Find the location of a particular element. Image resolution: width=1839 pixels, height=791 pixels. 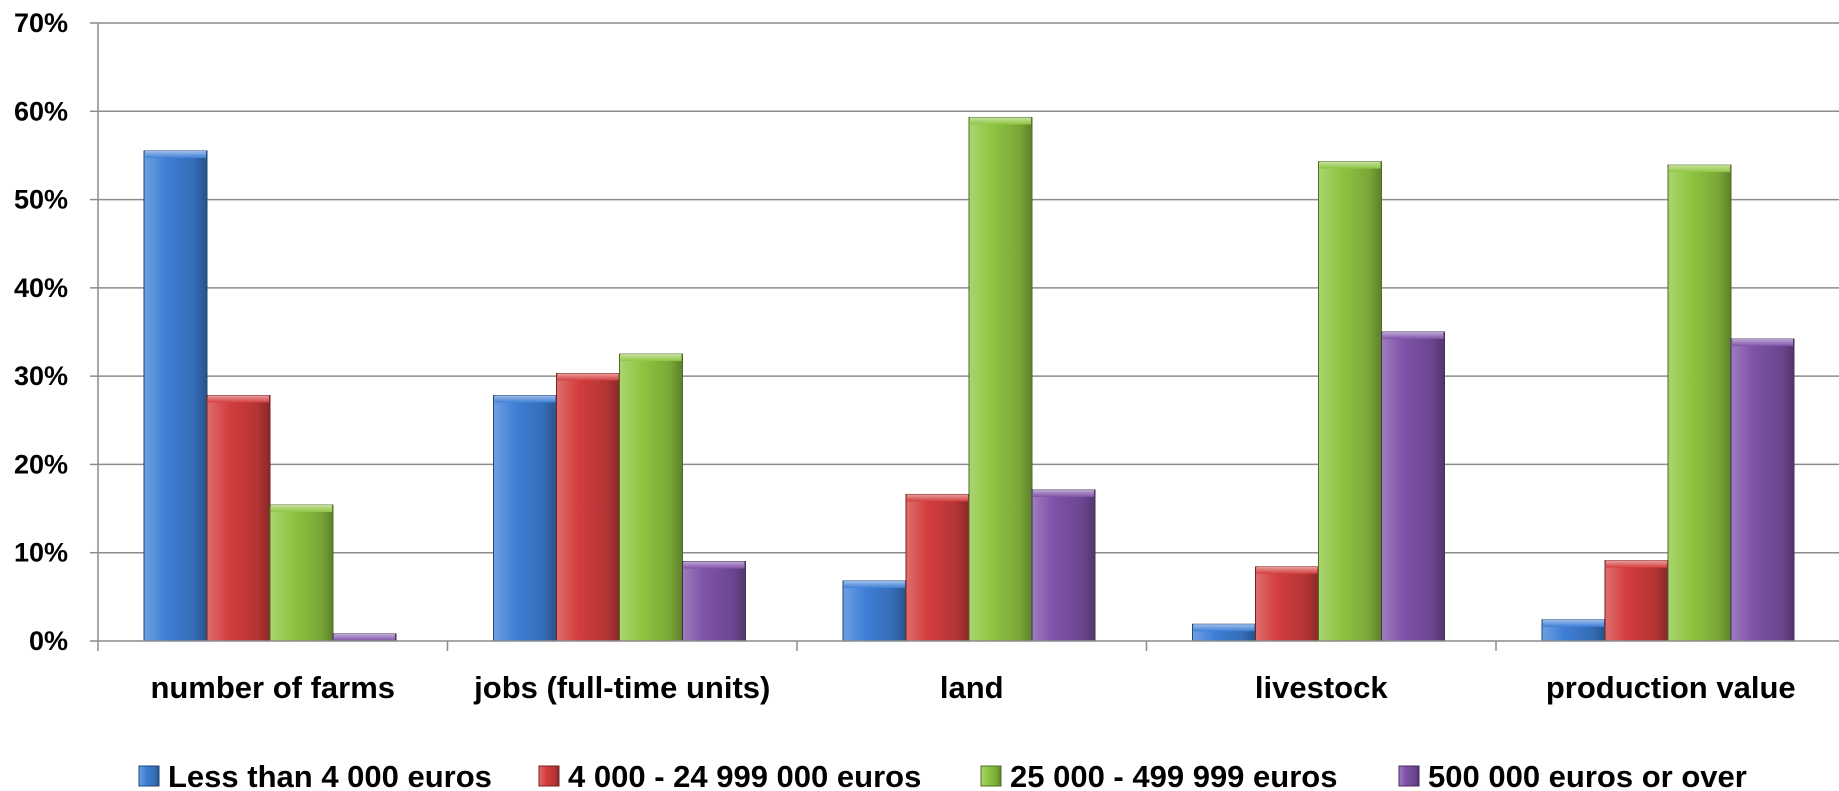

y-tick-label: 50% is located at coordinates (41, 200).